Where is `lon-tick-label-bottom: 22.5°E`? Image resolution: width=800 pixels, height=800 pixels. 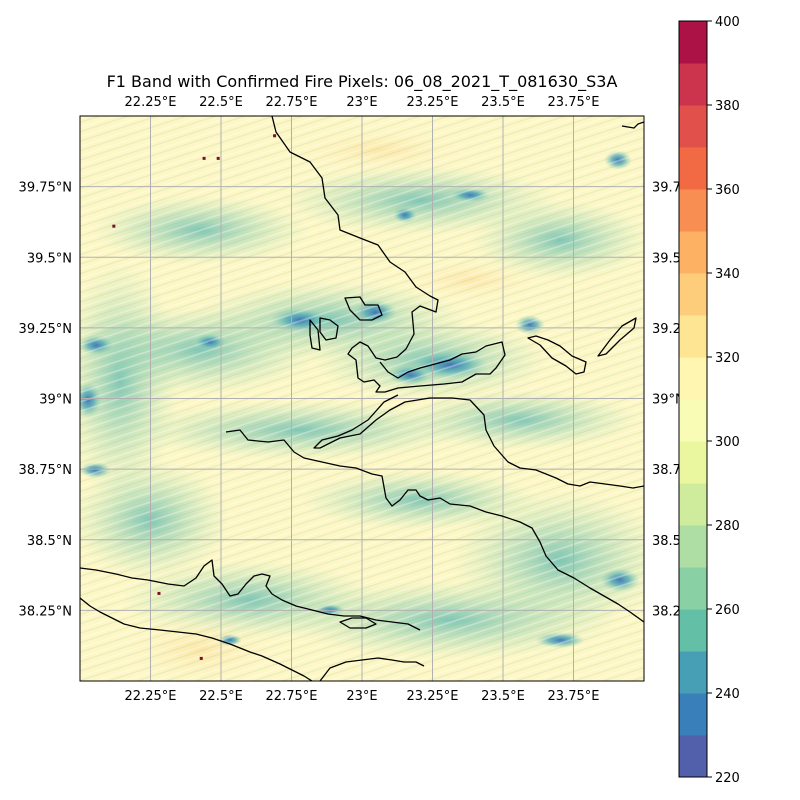 lon-tick-label-bottom: 22.5°E is located at coordinates (221, 696).